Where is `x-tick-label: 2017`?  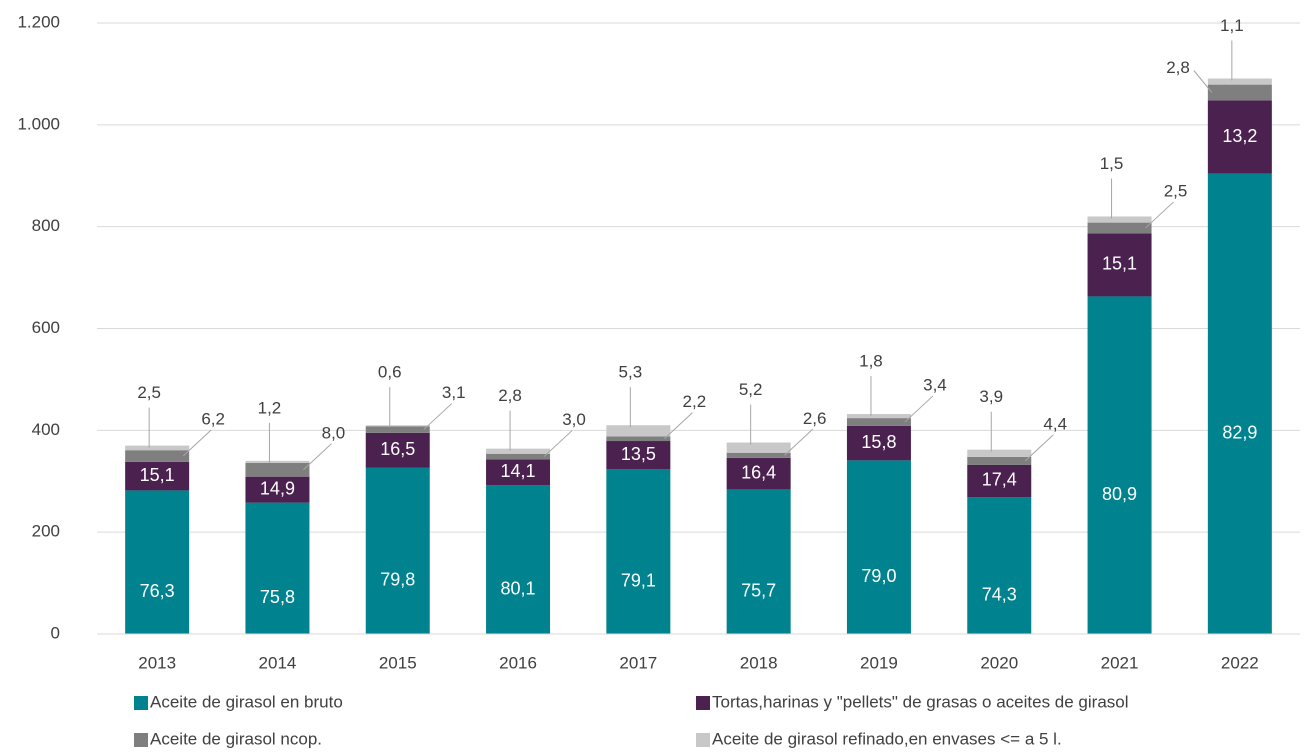
x-tick-label: 2017 is located at coordinates (638, 662).